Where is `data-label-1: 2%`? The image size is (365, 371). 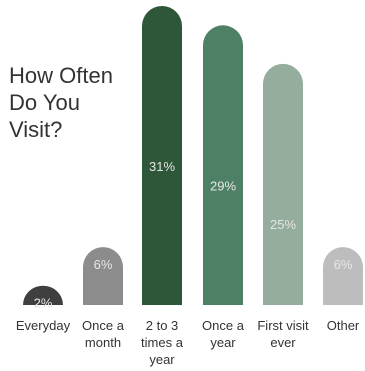 data-label-1: 2% is located at coordinates (43, 303).